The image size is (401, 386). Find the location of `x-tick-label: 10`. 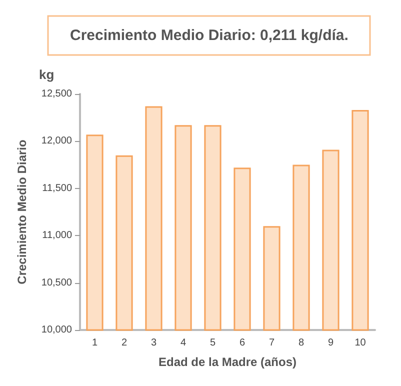

x-tick-label: 10 is located at coordinates (360, 343).